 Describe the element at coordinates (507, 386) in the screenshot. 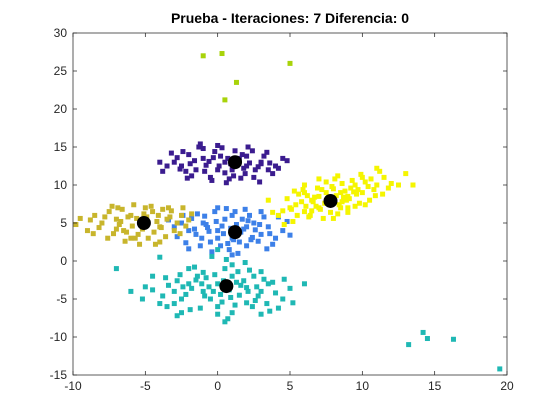

I see `x-tick-label: 20` at that location.